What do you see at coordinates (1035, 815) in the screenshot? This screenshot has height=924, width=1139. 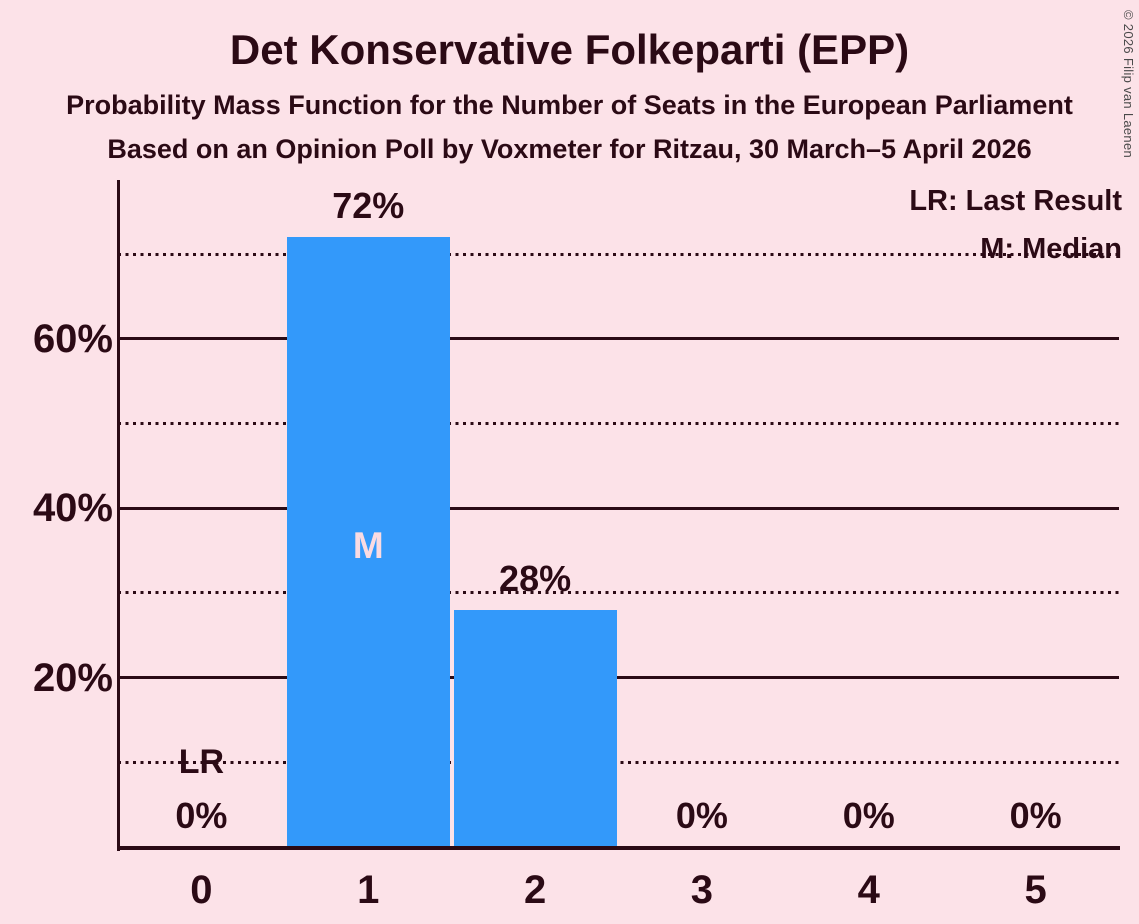 I see `value-label-seat-5: 0%` at bounding box center [1035, 815].